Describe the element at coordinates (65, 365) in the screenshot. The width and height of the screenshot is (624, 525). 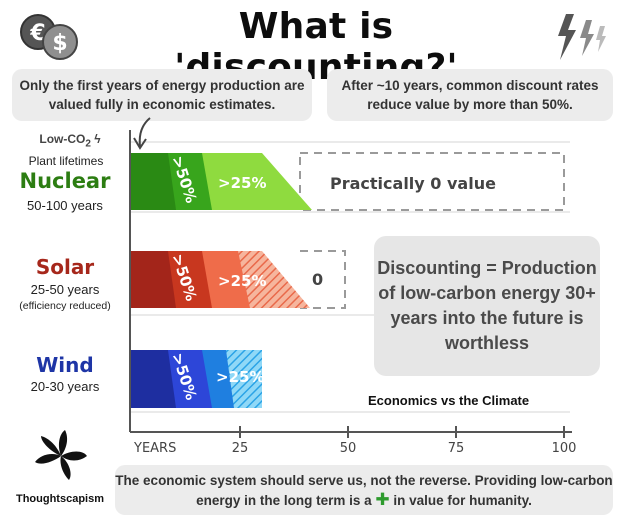
I see `tech-name-wind: Wind` at that location.